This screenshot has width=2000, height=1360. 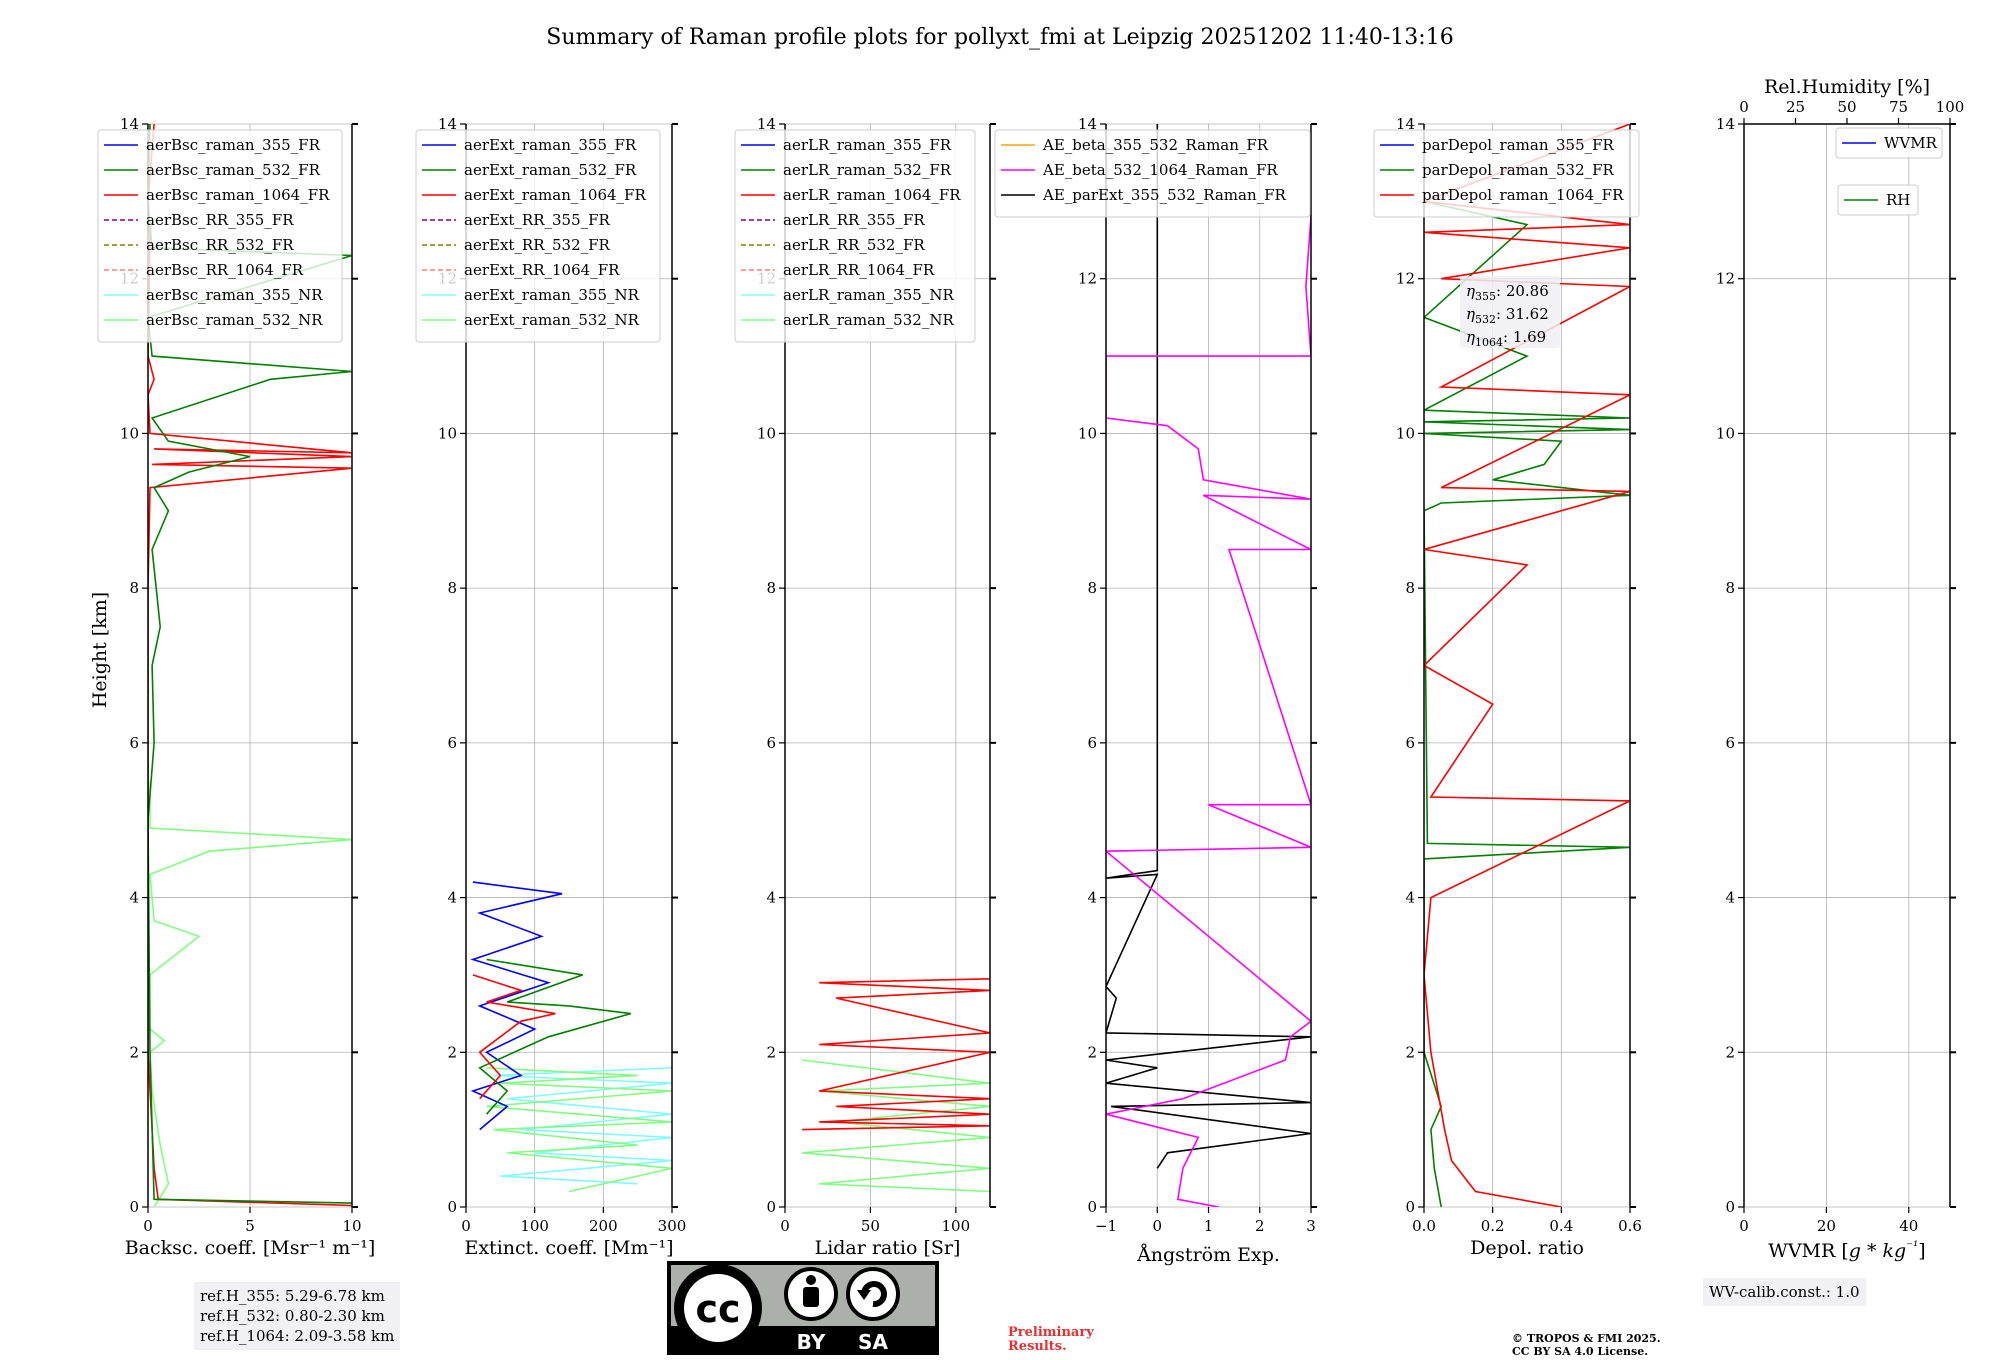 What do you see at coordinates (1155, 145) in the screenshot?
I see `legend-item-label: AE_beta_355_532_Raman_FR` at bounding box center [1155, 145].